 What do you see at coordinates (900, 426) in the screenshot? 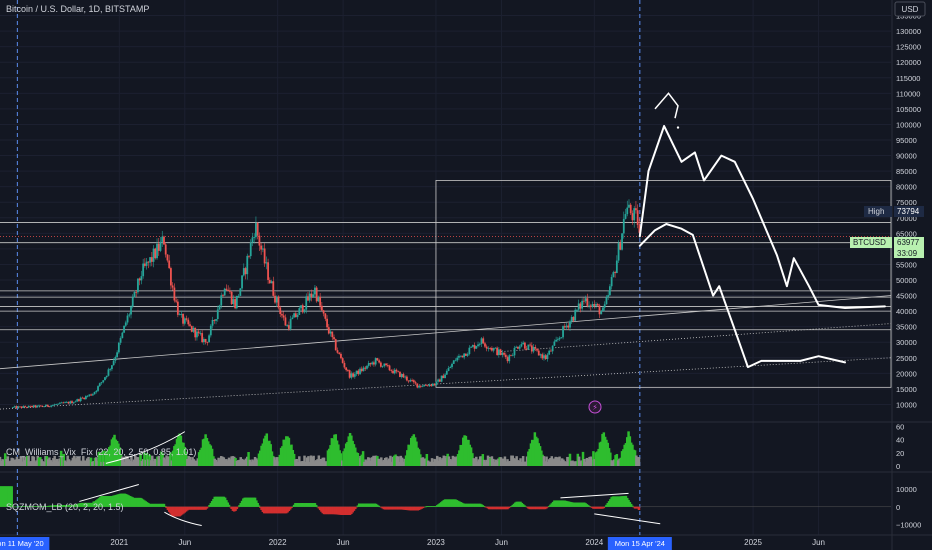
I see `vix-y-tick-label: 60` at bounding box center [900, 426].